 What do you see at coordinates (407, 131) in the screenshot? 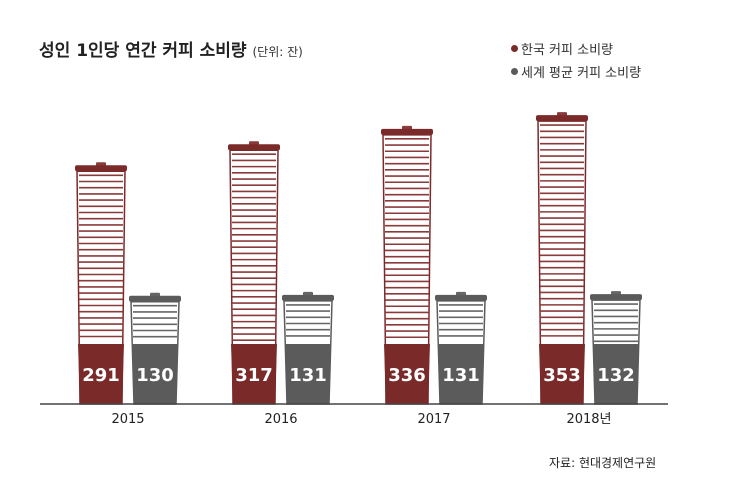
I see `korea-cup-2-lid` at bounding box center [407, 131].